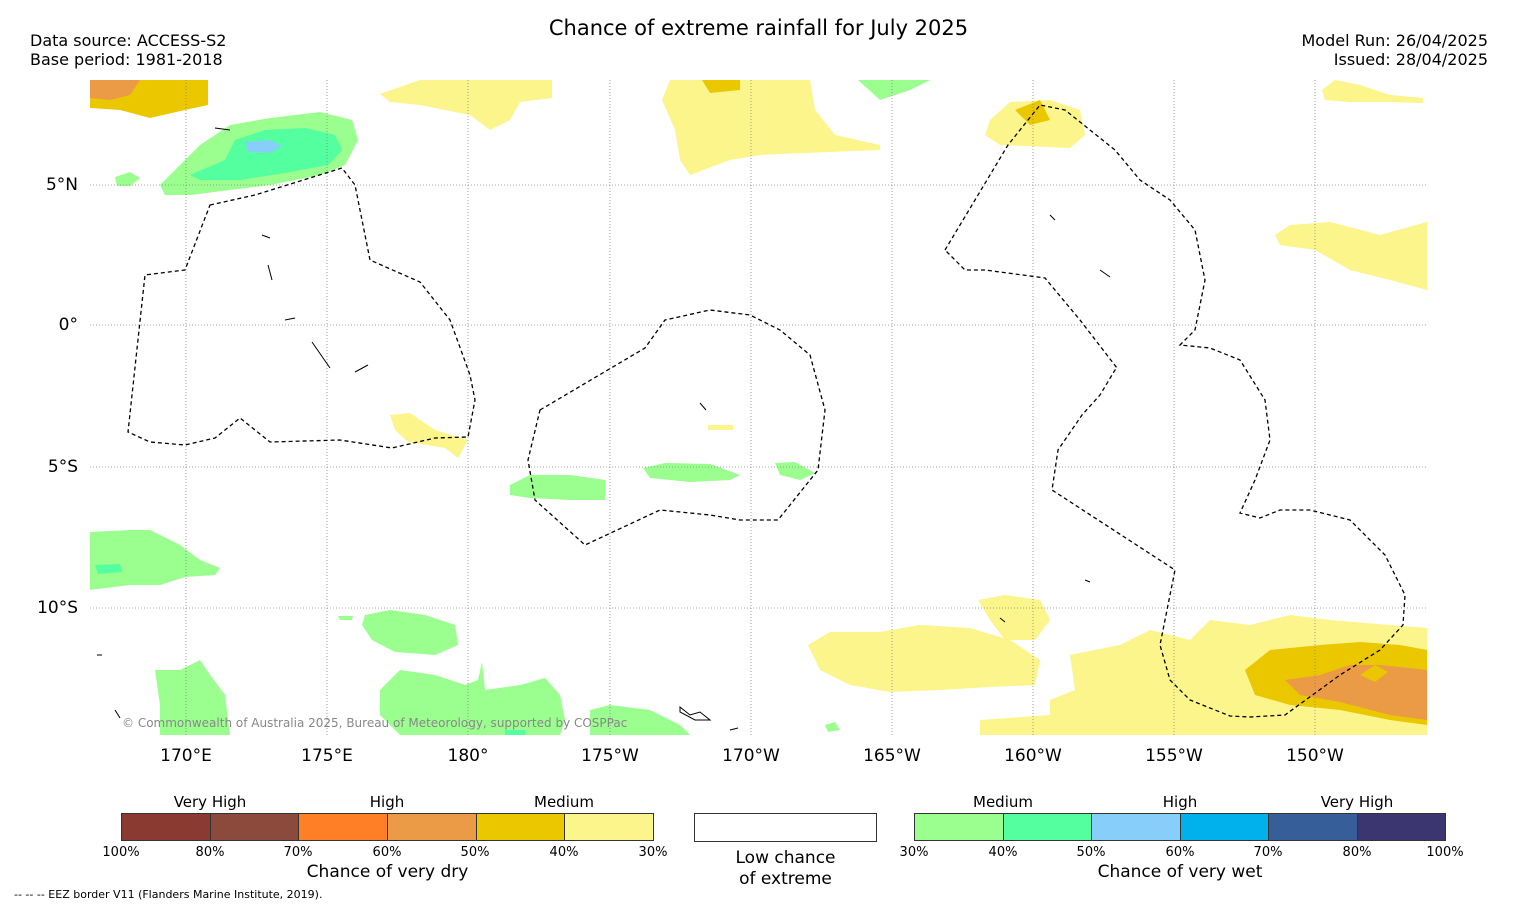 The image size is (1517, 908). What do you see at coordinates (758, 28) in the screenshot?
I see `map-title: Chance of extreme rainfall for July 2025` at bounding box center [758, 28].